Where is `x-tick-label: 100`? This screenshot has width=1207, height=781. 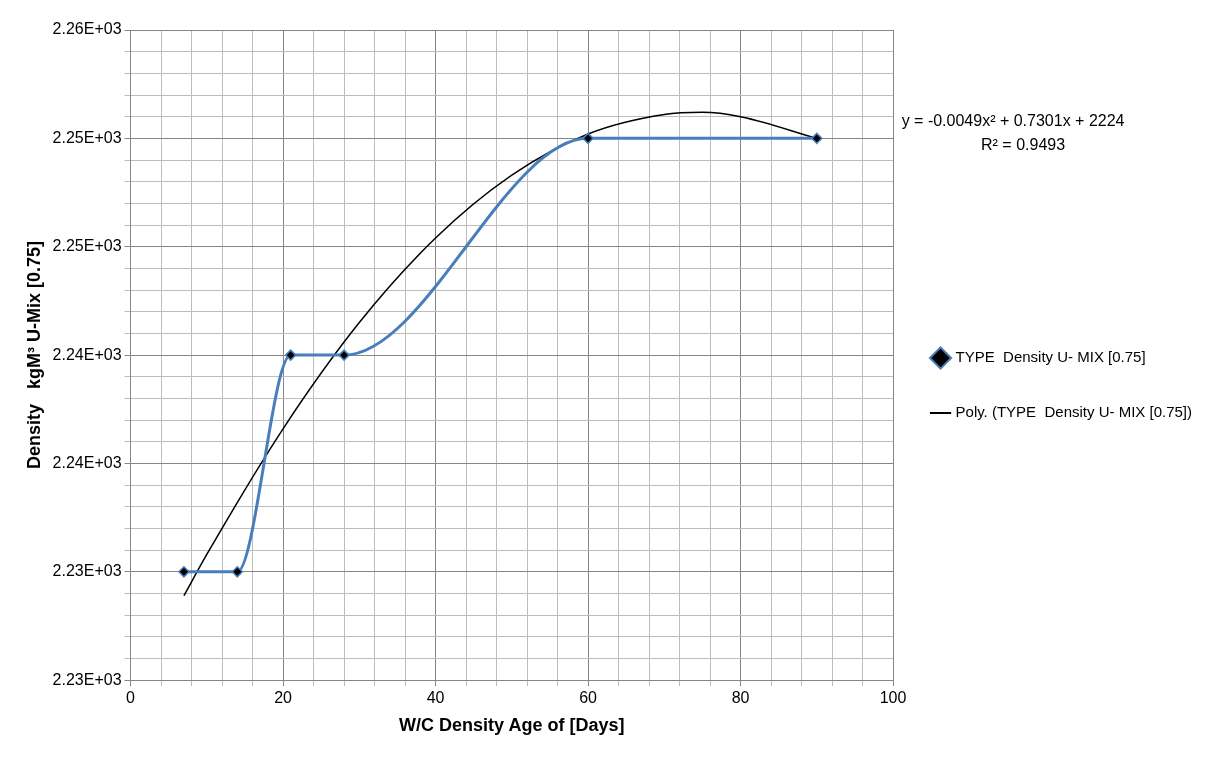 x-tick-label: 100 is located at coordinates (893, 698).